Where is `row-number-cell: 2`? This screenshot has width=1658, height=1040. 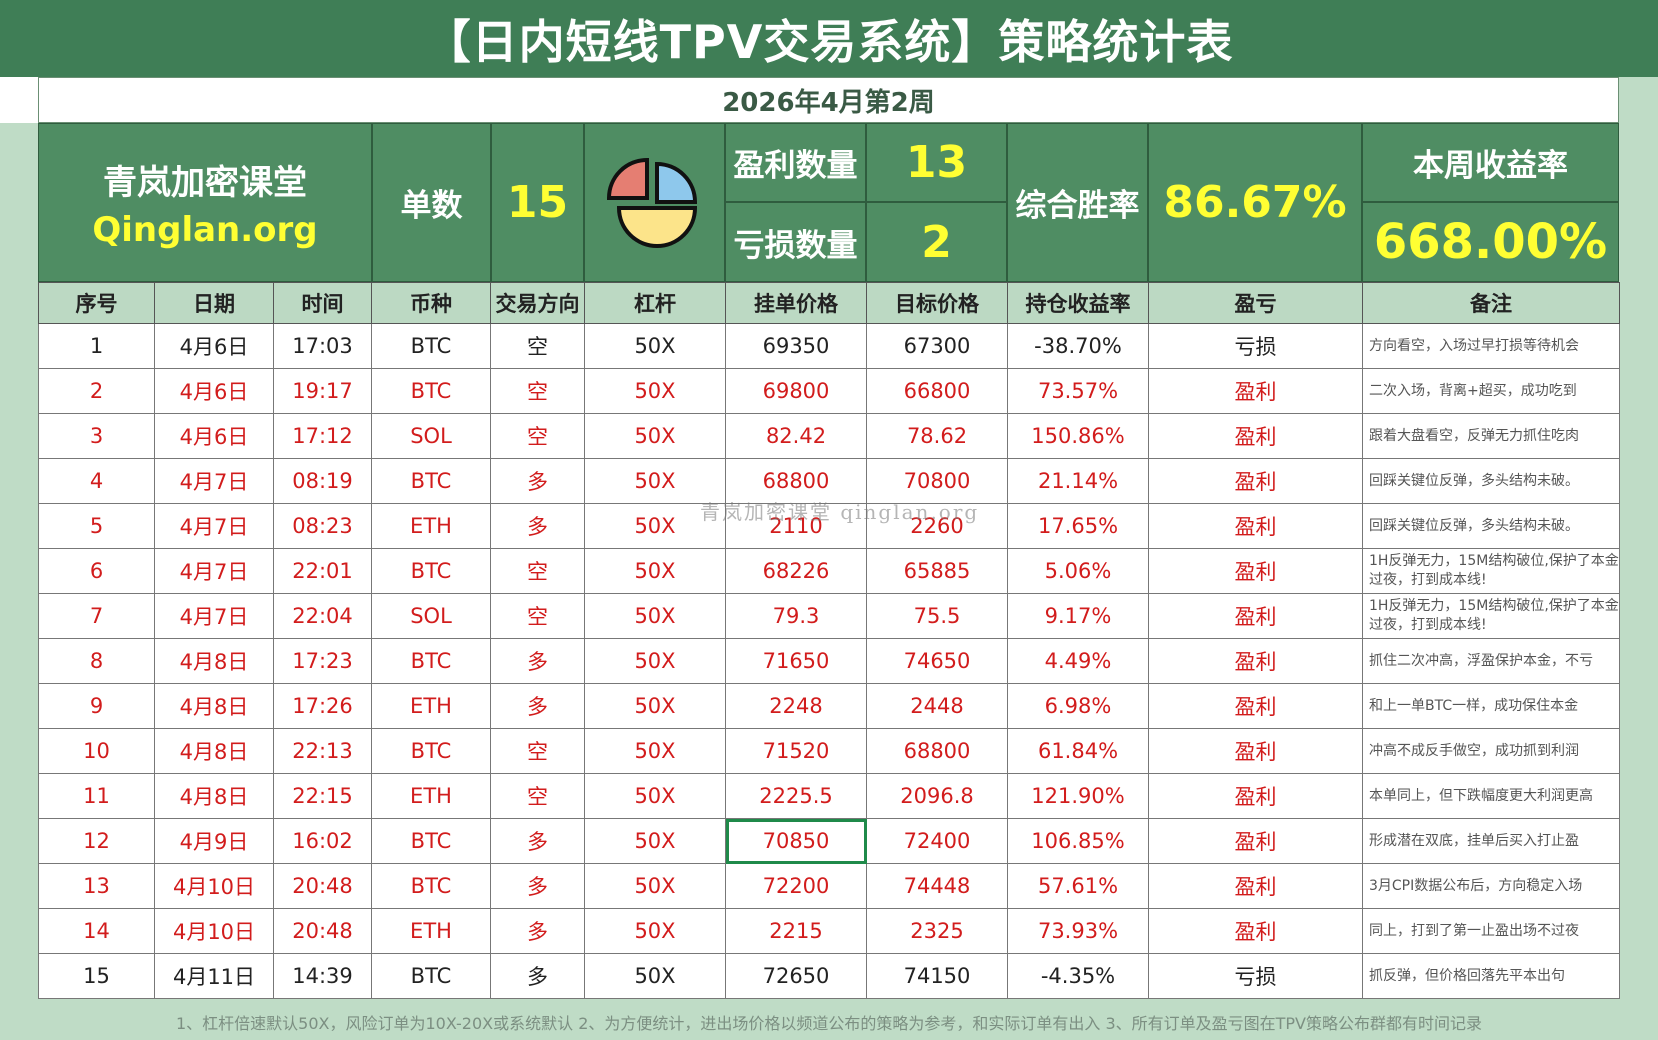 row-number-cell: 2 is located at coordinates (96, 391).